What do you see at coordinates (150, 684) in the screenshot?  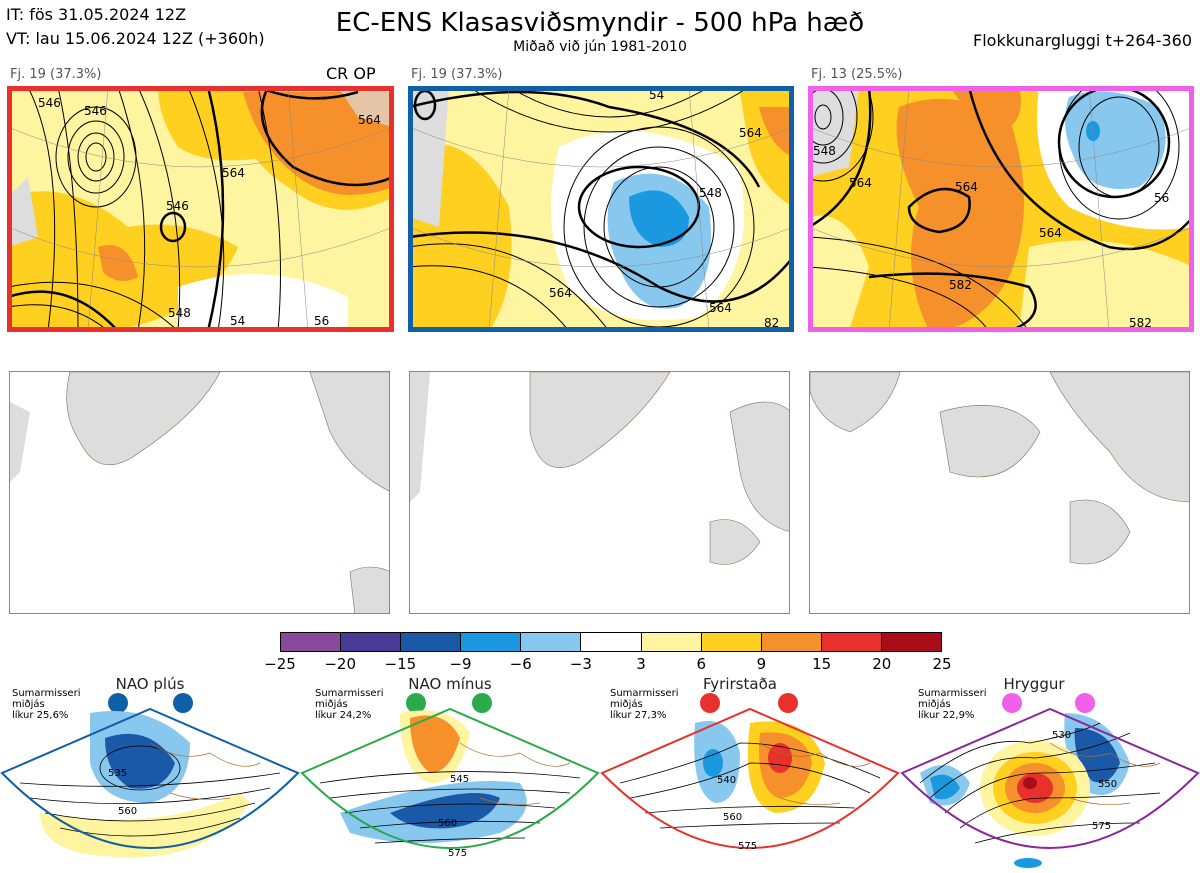 I see `regime-name: NAO plús` at bounding box center [150, 684].